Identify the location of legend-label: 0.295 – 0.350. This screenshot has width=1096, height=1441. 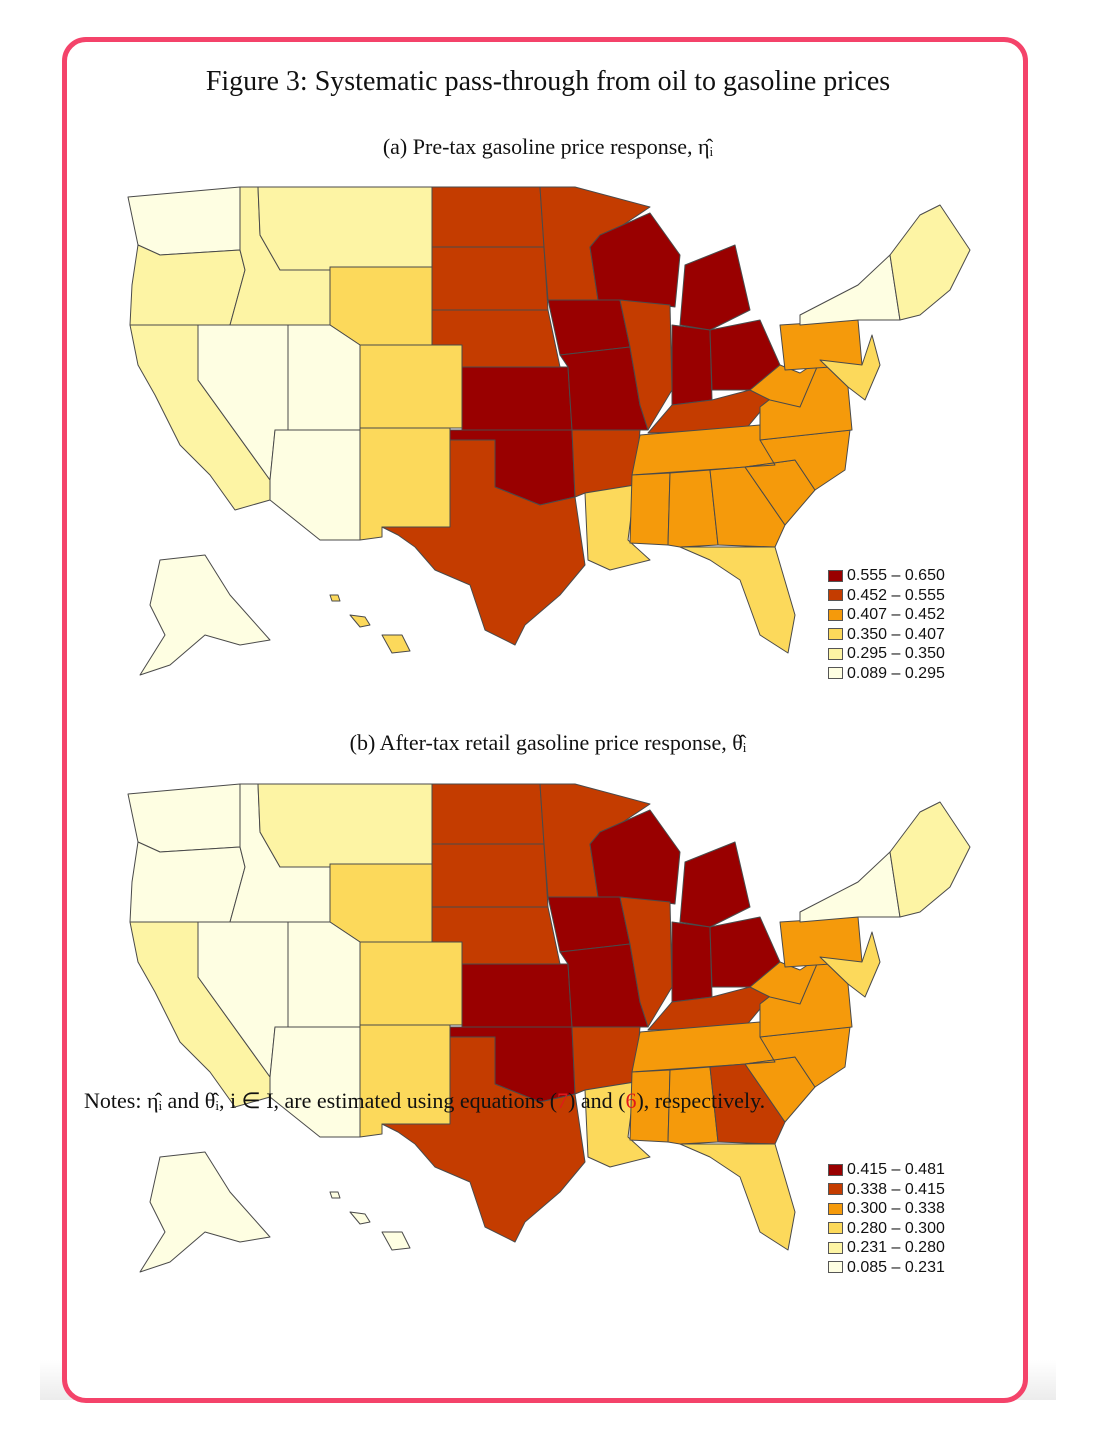
(896, 653).